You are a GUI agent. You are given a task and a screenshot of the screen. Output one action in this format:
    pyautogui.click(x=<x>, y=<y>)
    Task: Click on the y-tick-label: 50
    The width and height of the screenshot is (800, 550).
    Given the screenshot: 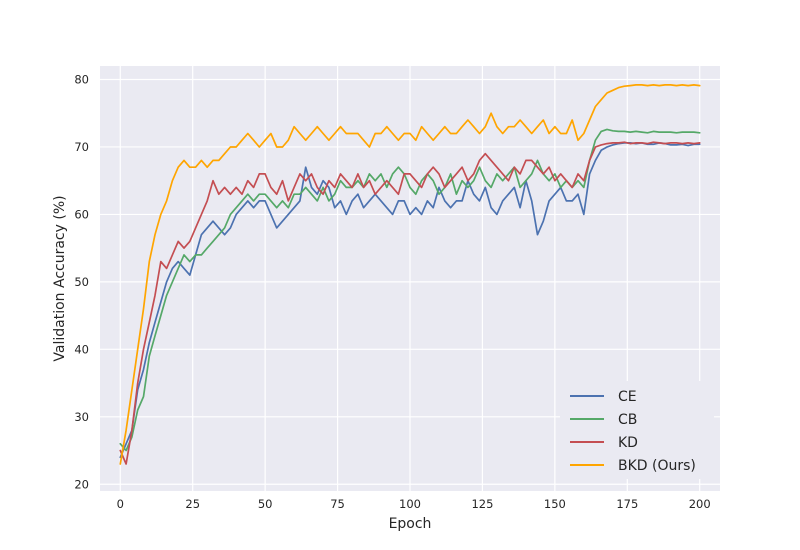 What is the action you would take?
    pyautogui.click(x=81, y=282)
    